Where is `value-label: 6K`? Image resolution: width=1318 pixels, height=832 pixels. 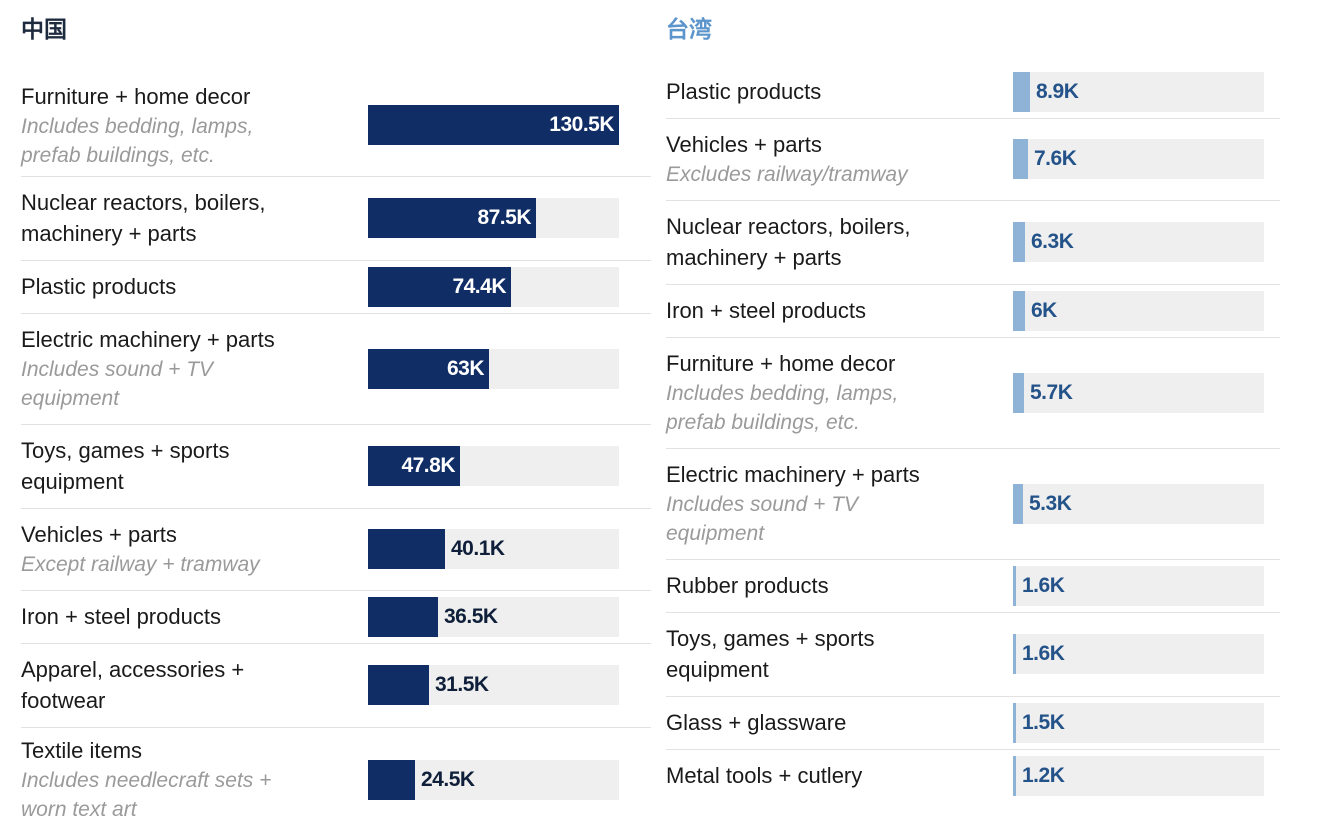 value-label: 6K is located at coordinates (1044, 310).